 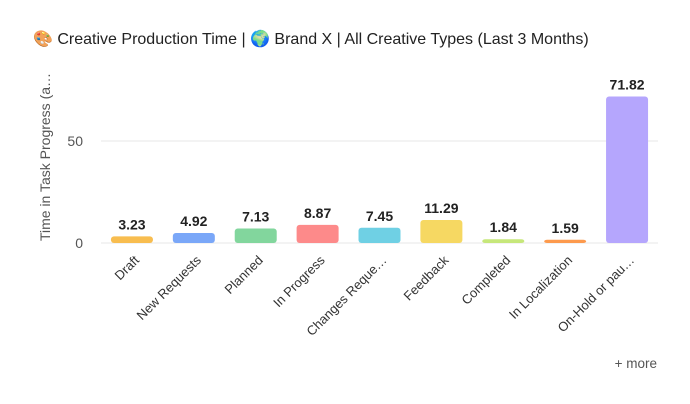 I want to click on more-button: + more, so click(x=635, y=363).